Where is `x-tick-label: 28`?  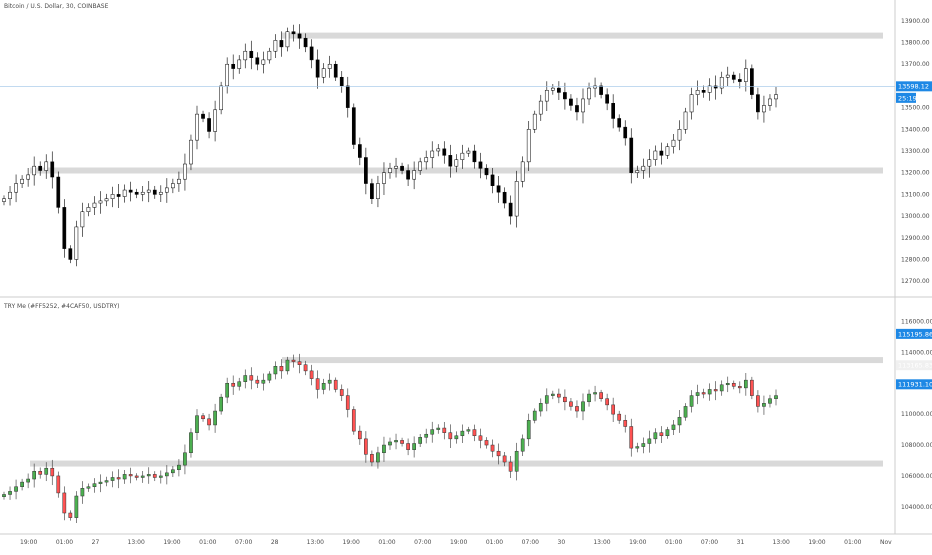 x-tick-label: 28 is located at coordinates (275, 542).